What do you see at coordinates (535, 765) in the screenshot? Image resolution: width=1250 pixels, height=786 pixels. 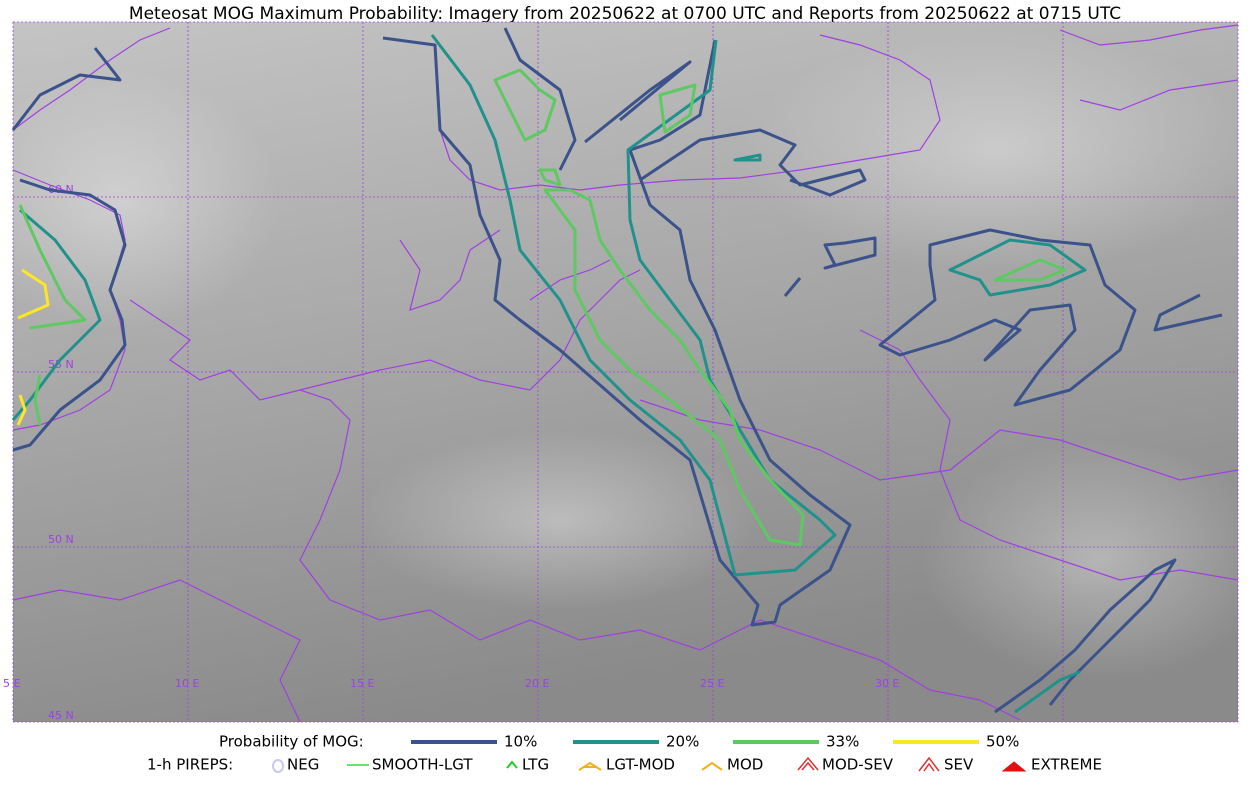 I see `legend-label: LTG` at bounding box center [535, 765].